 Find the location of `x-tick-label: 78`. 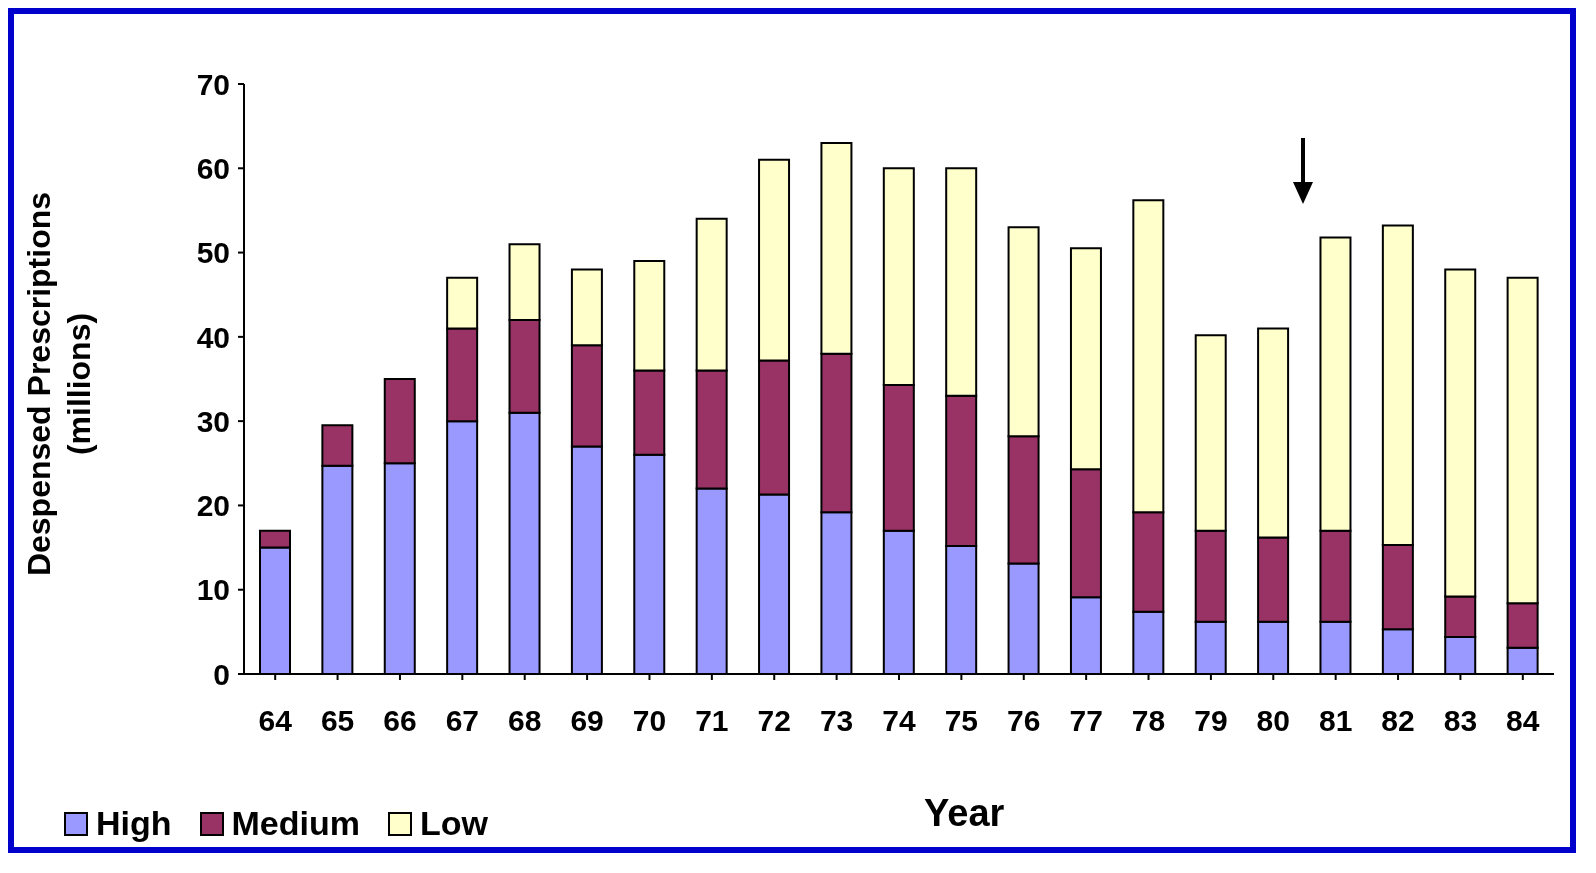

x-tick-label: 78 is located at coordinates (1148, 721).